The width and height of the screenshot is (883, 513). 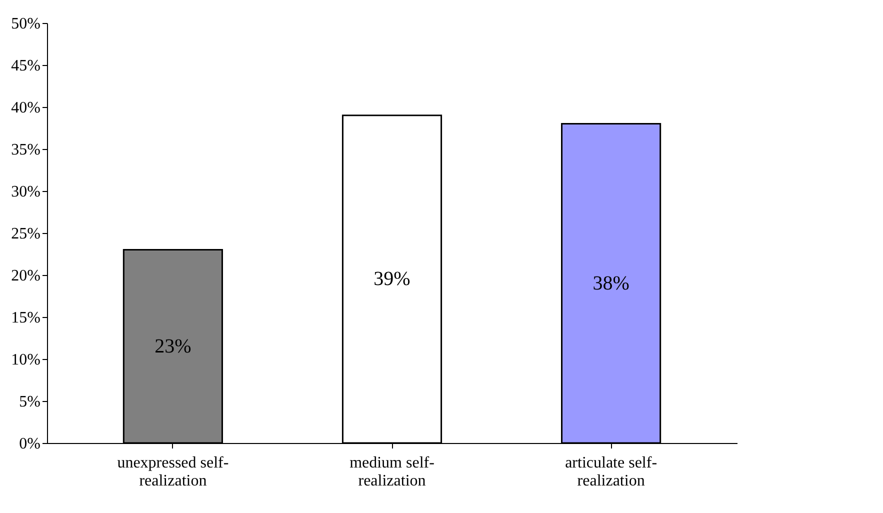 I want to click on y-tick-label: 25%, so click(x=25, y=234).